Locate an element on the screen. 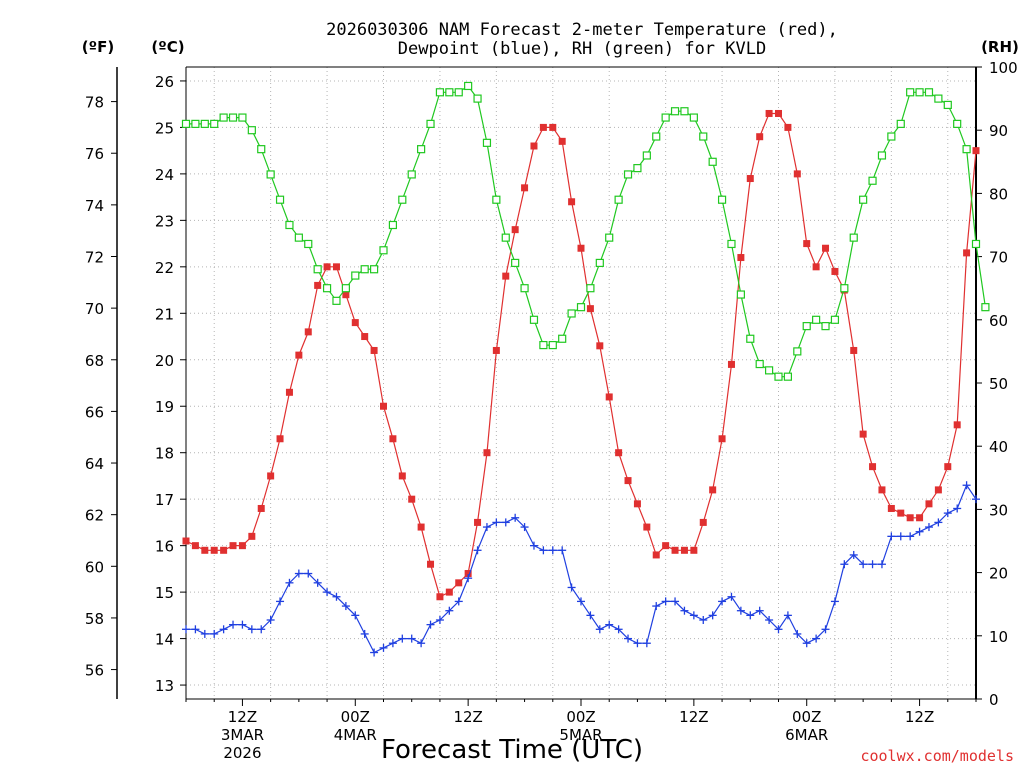 The width and height of the screenshot is (1024, 768). rh-tick-label: 20 is located at coordinates (998, 574).